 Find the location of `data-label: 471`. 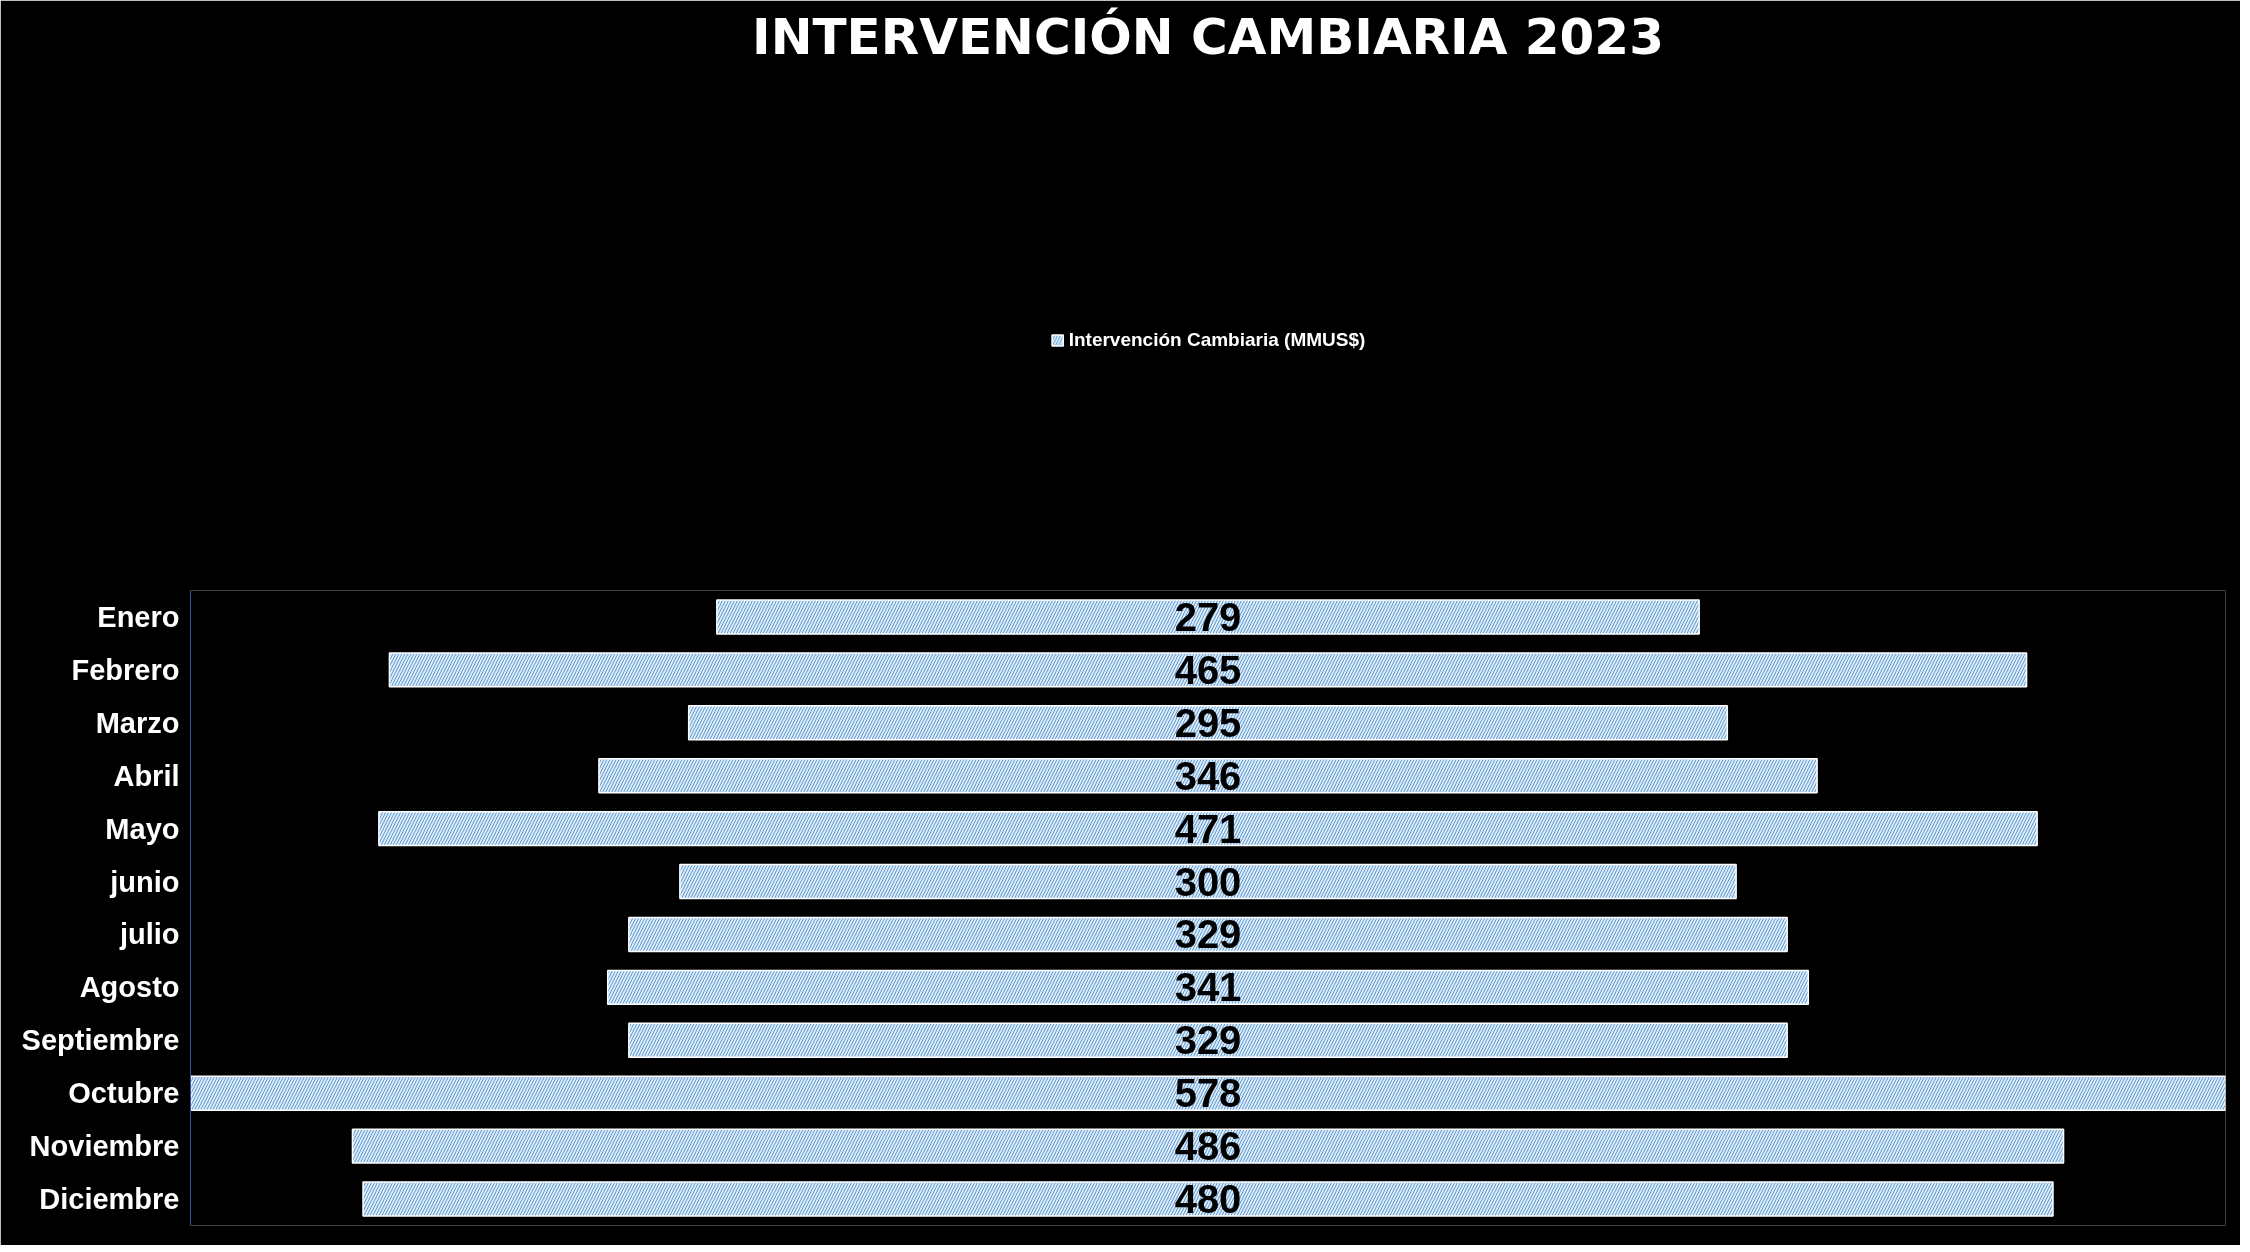

data-label: 471 is located at coordinates (1208, 828).